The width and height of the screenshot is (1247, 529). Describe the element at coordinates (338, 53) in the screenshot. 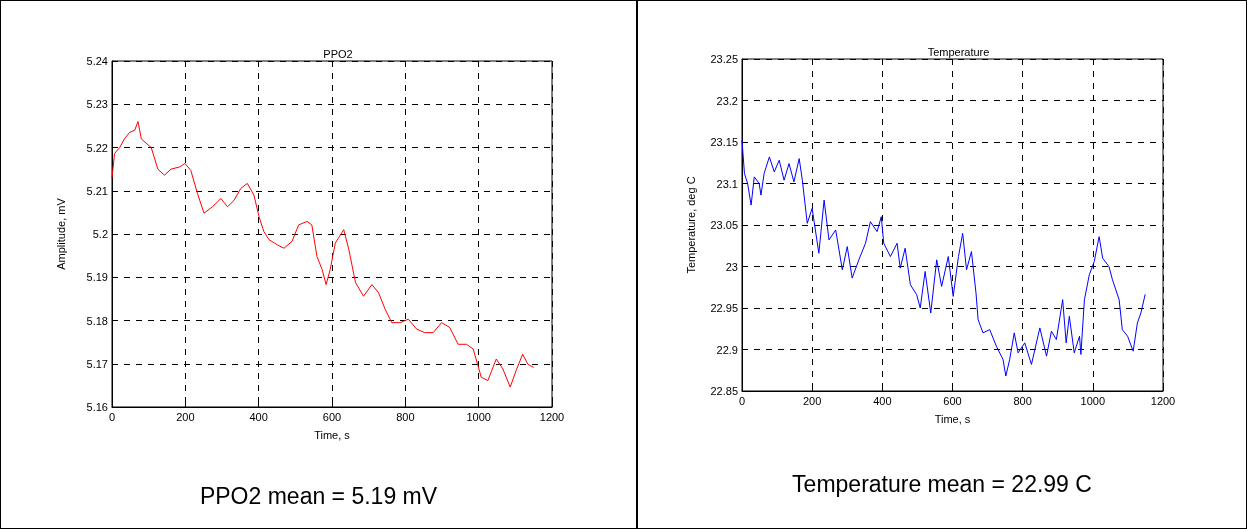

I see `chart-title: PPO2` at that location.